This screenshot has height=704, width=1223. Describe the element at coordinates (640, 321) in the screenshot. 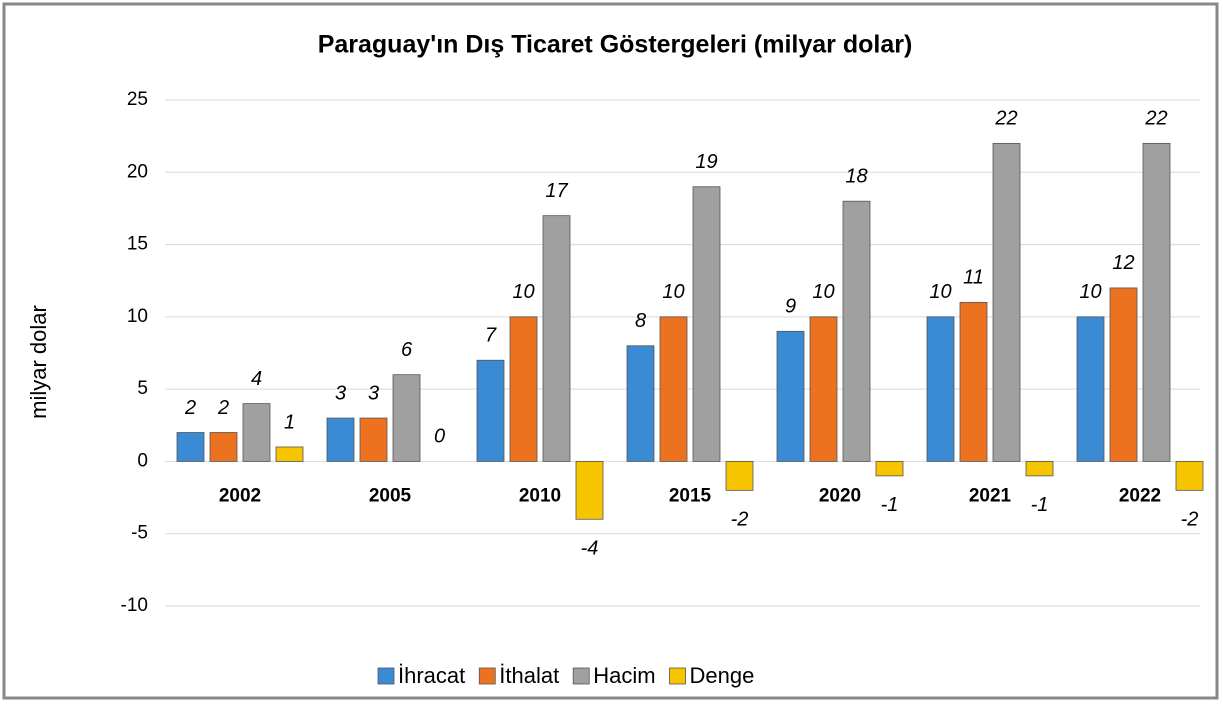

I see `data-label: 8` at that location.